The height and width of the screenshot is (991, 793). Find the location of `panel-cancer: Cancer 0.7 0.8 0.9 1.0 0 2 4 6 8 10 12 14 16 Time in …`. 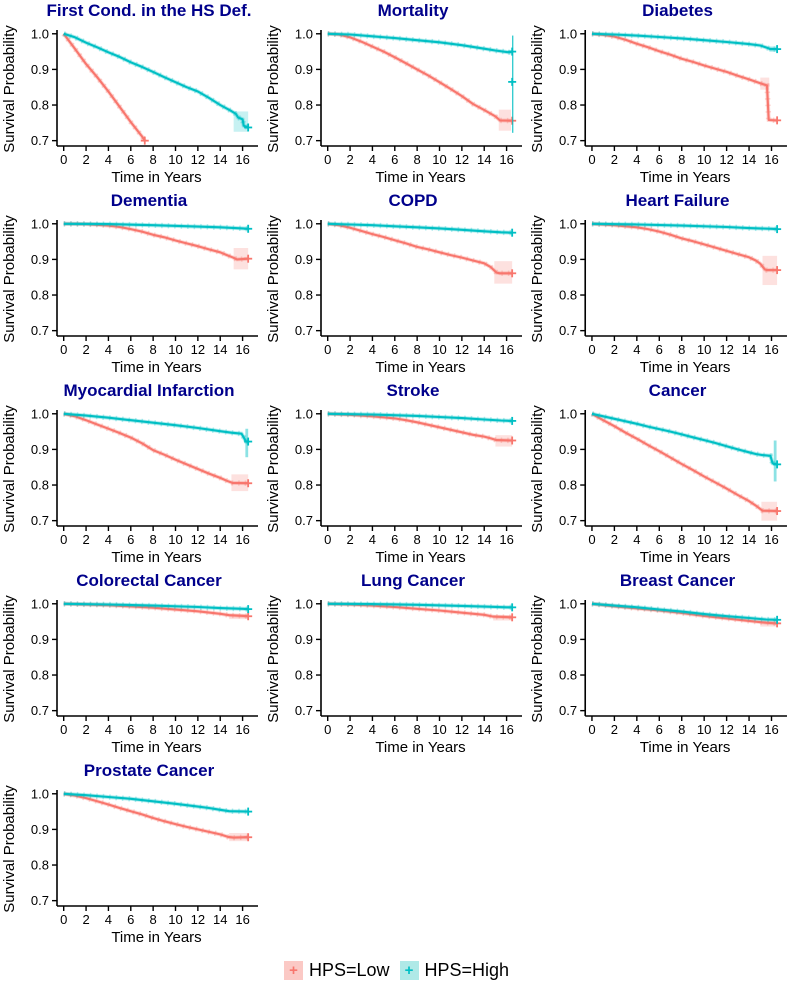

panel-cancer: Cancer 0.7 0.8 0.9 1.0 0 2 4 6 8 10 12 14 16 Time in … is located at coordinates (660, 475).